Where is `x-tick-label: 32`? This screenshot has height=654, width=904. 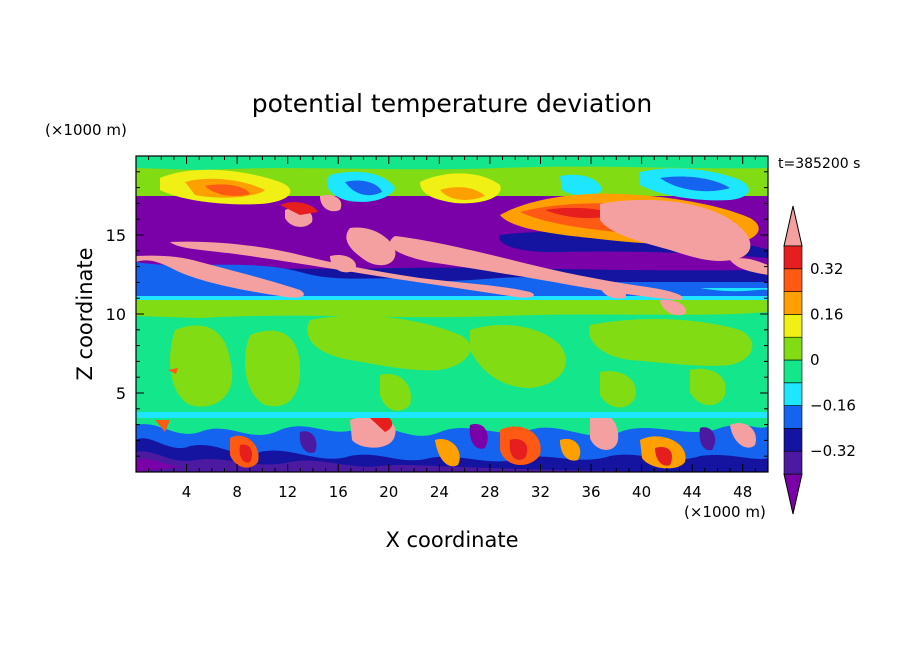 x-tick-label: 32 is located at coordinates (540, 492).